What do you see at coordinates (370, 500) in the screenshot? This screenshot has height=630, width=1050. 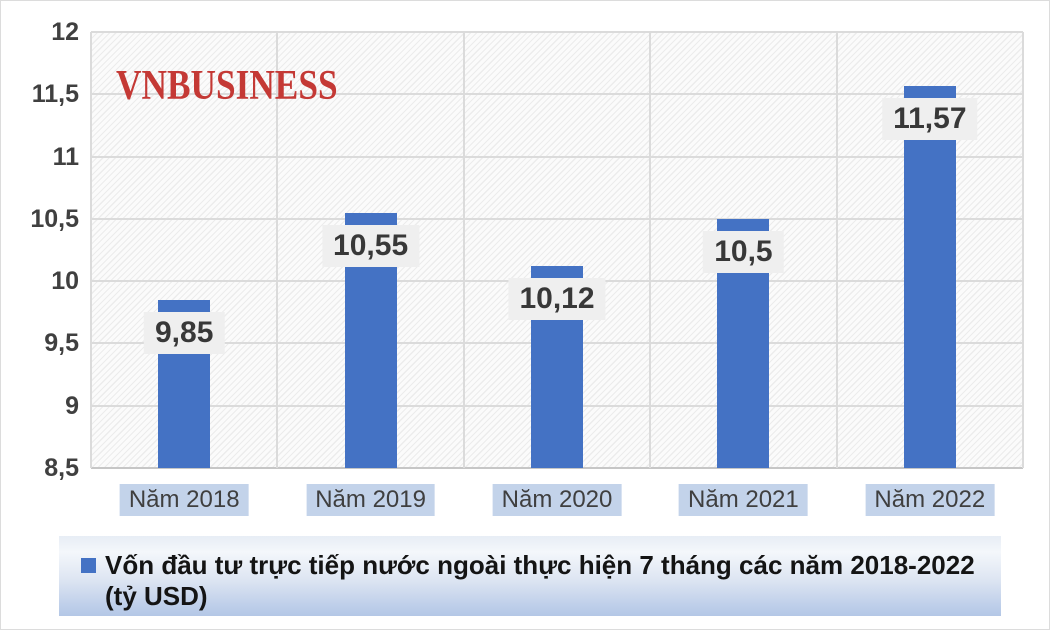 I see `x-axis-category-label: Năm 2019` at bounding box center [370, 500].